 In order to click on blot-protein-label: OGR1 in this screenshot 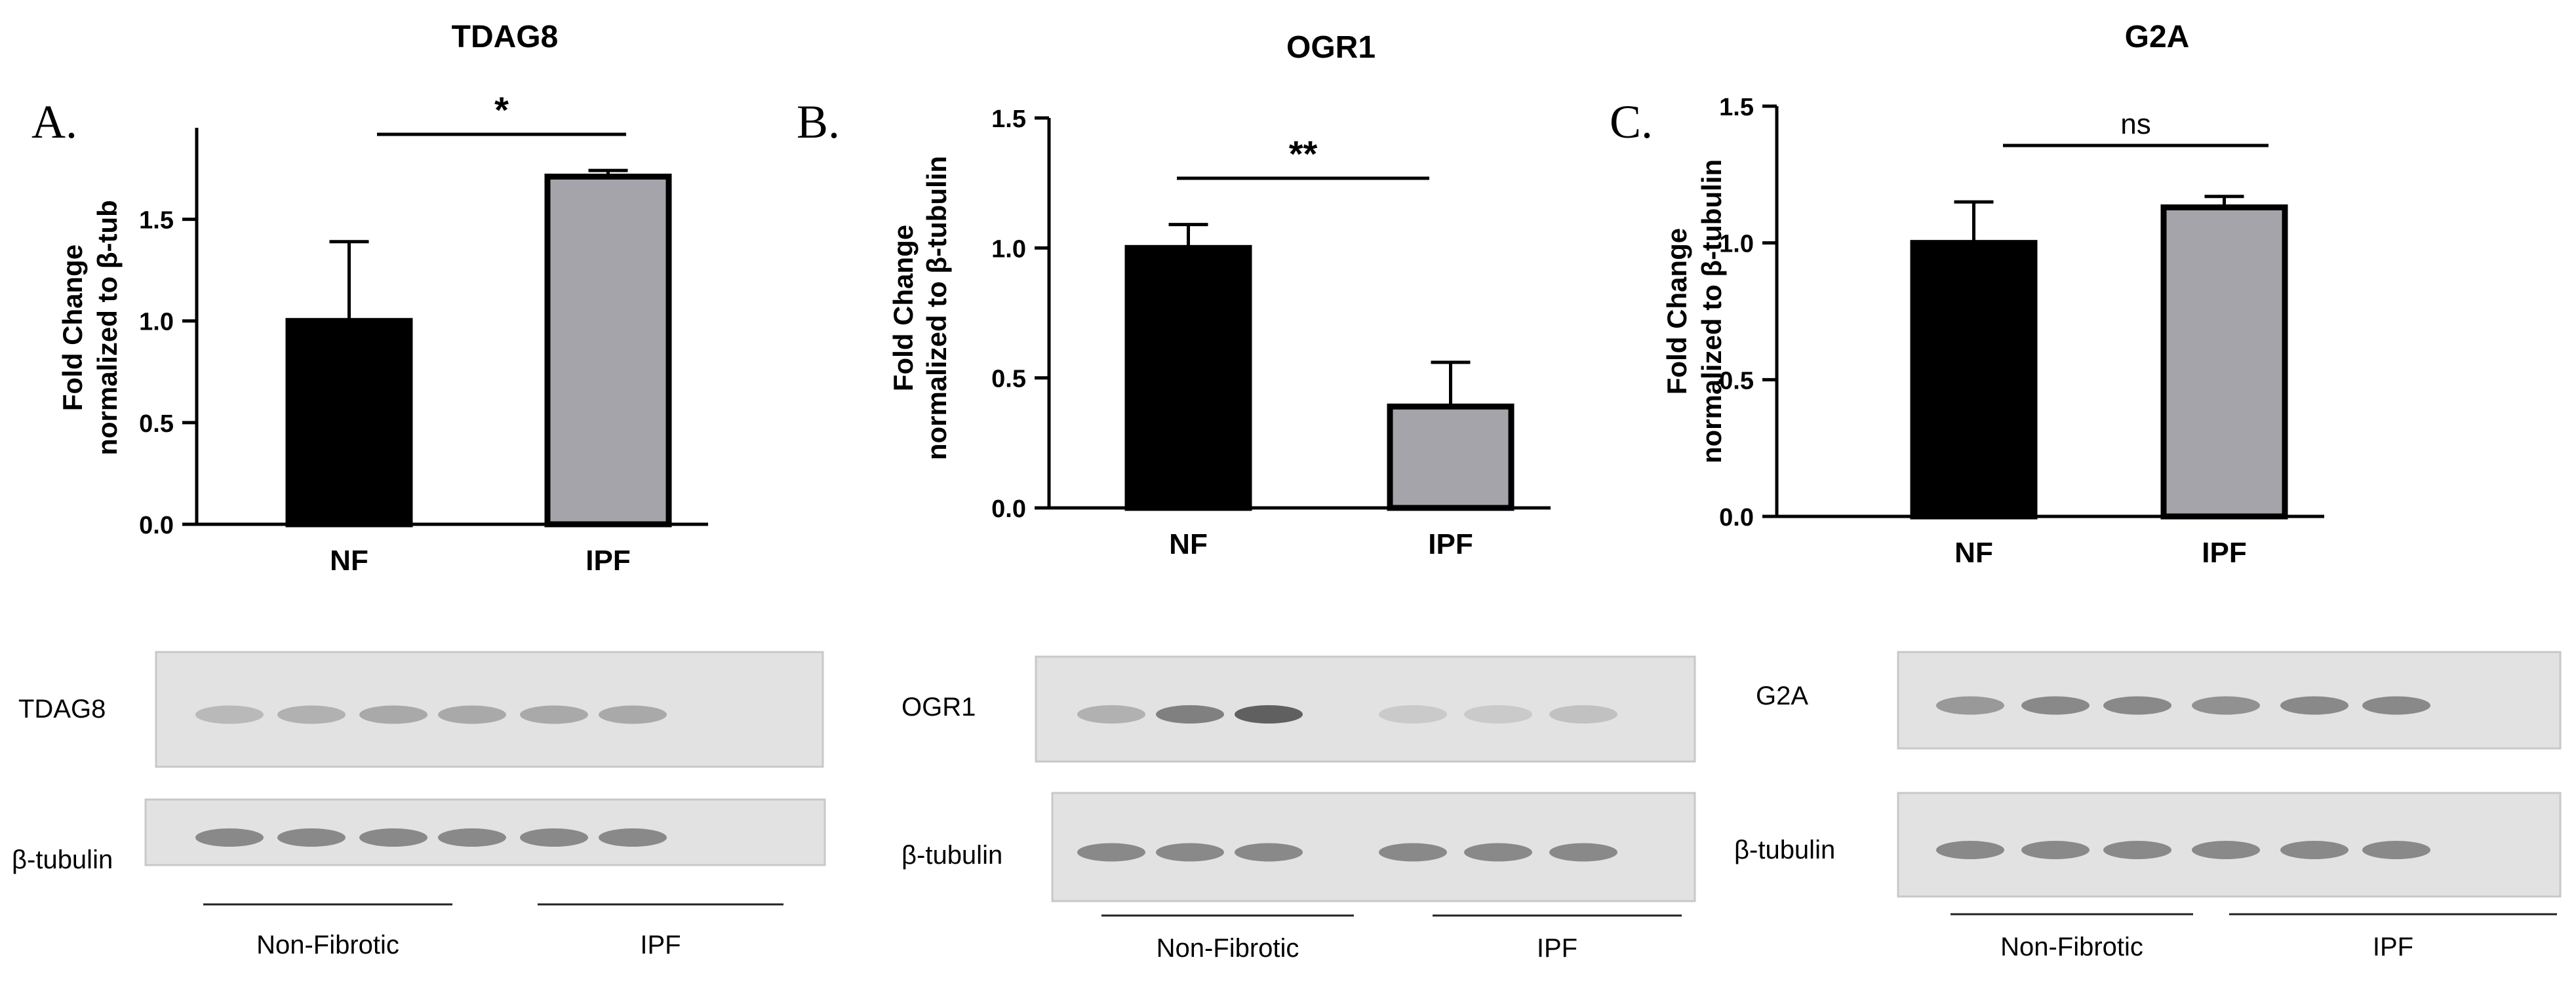, I will do `click(939, 708)`.